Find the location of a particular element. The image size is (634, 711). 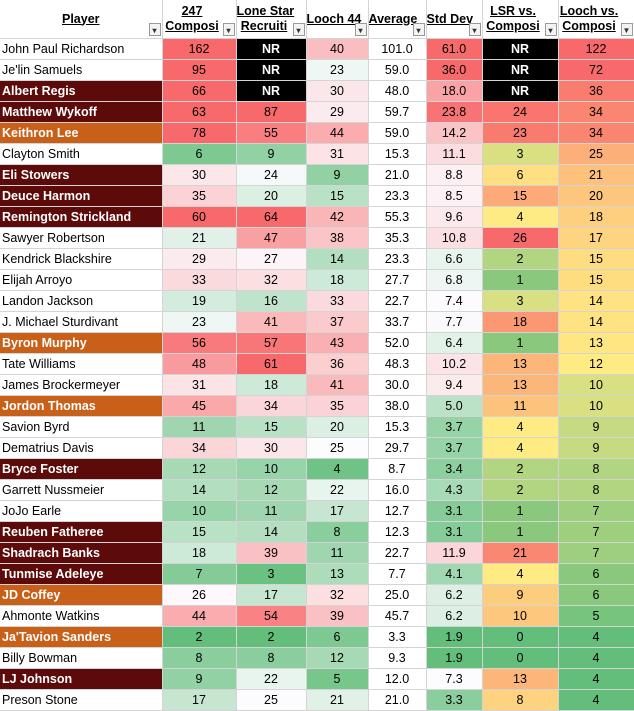

header-looch-vs-composite: Looch vs. Composi ▼ is located at coordinates (596, 19).